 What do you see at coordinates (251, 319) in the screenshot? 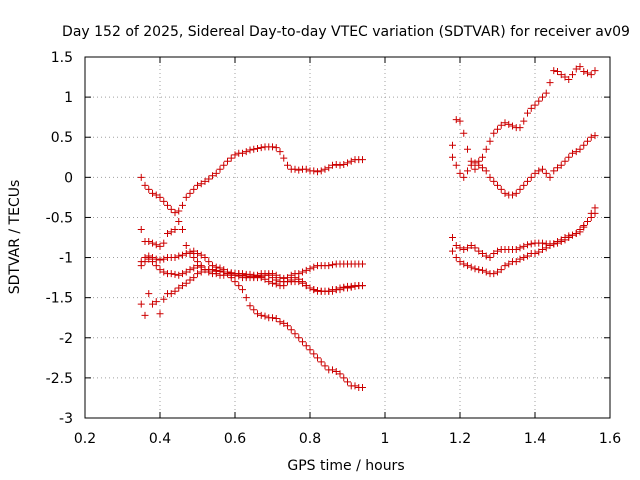
I see `series-track-d` at bounding box center [251, 319].